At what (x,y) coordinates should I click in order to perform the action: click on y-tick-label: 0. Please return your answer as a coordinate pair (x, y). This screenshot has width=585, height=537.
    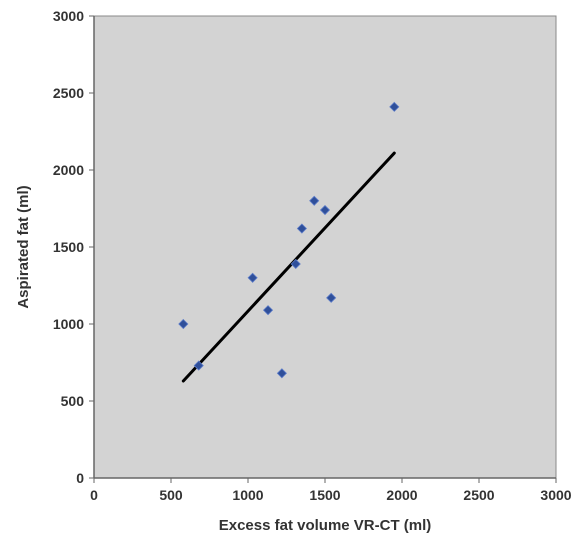
    Looking at the image, I should click on (80, 478).